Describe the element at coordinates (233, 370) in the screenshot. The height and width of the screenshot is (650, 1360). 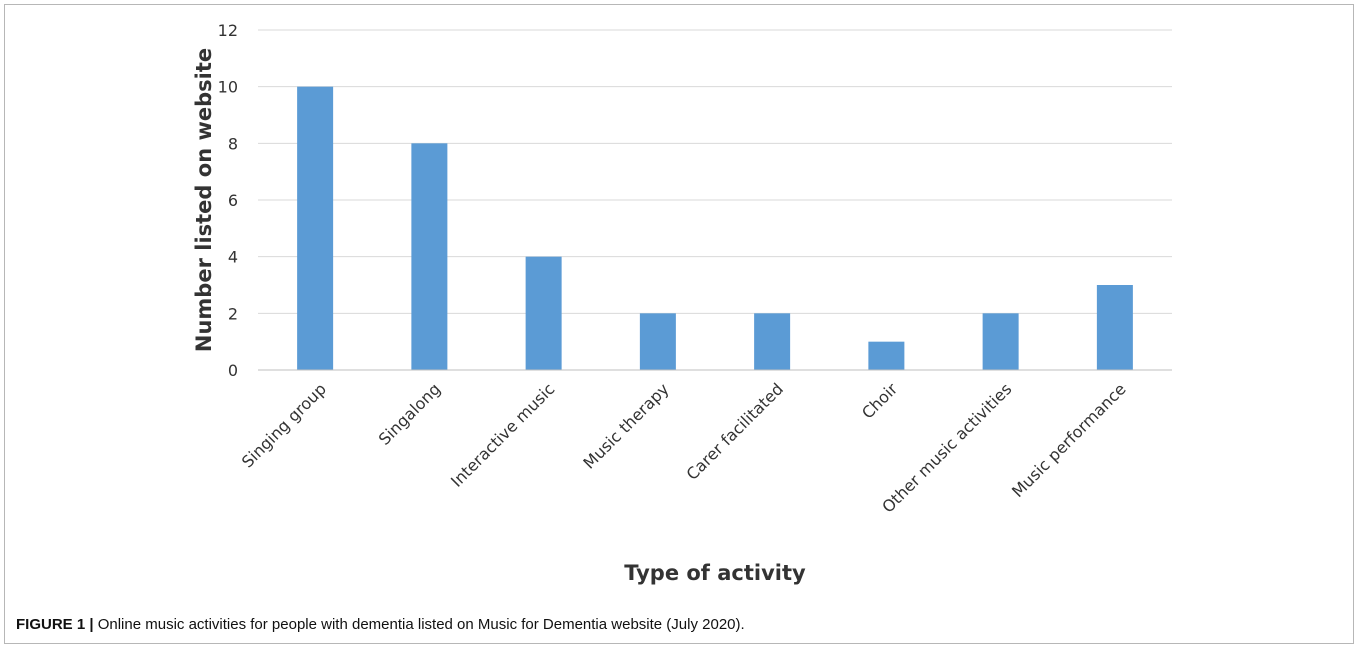
I see `y-tick-label: 0` at that location.